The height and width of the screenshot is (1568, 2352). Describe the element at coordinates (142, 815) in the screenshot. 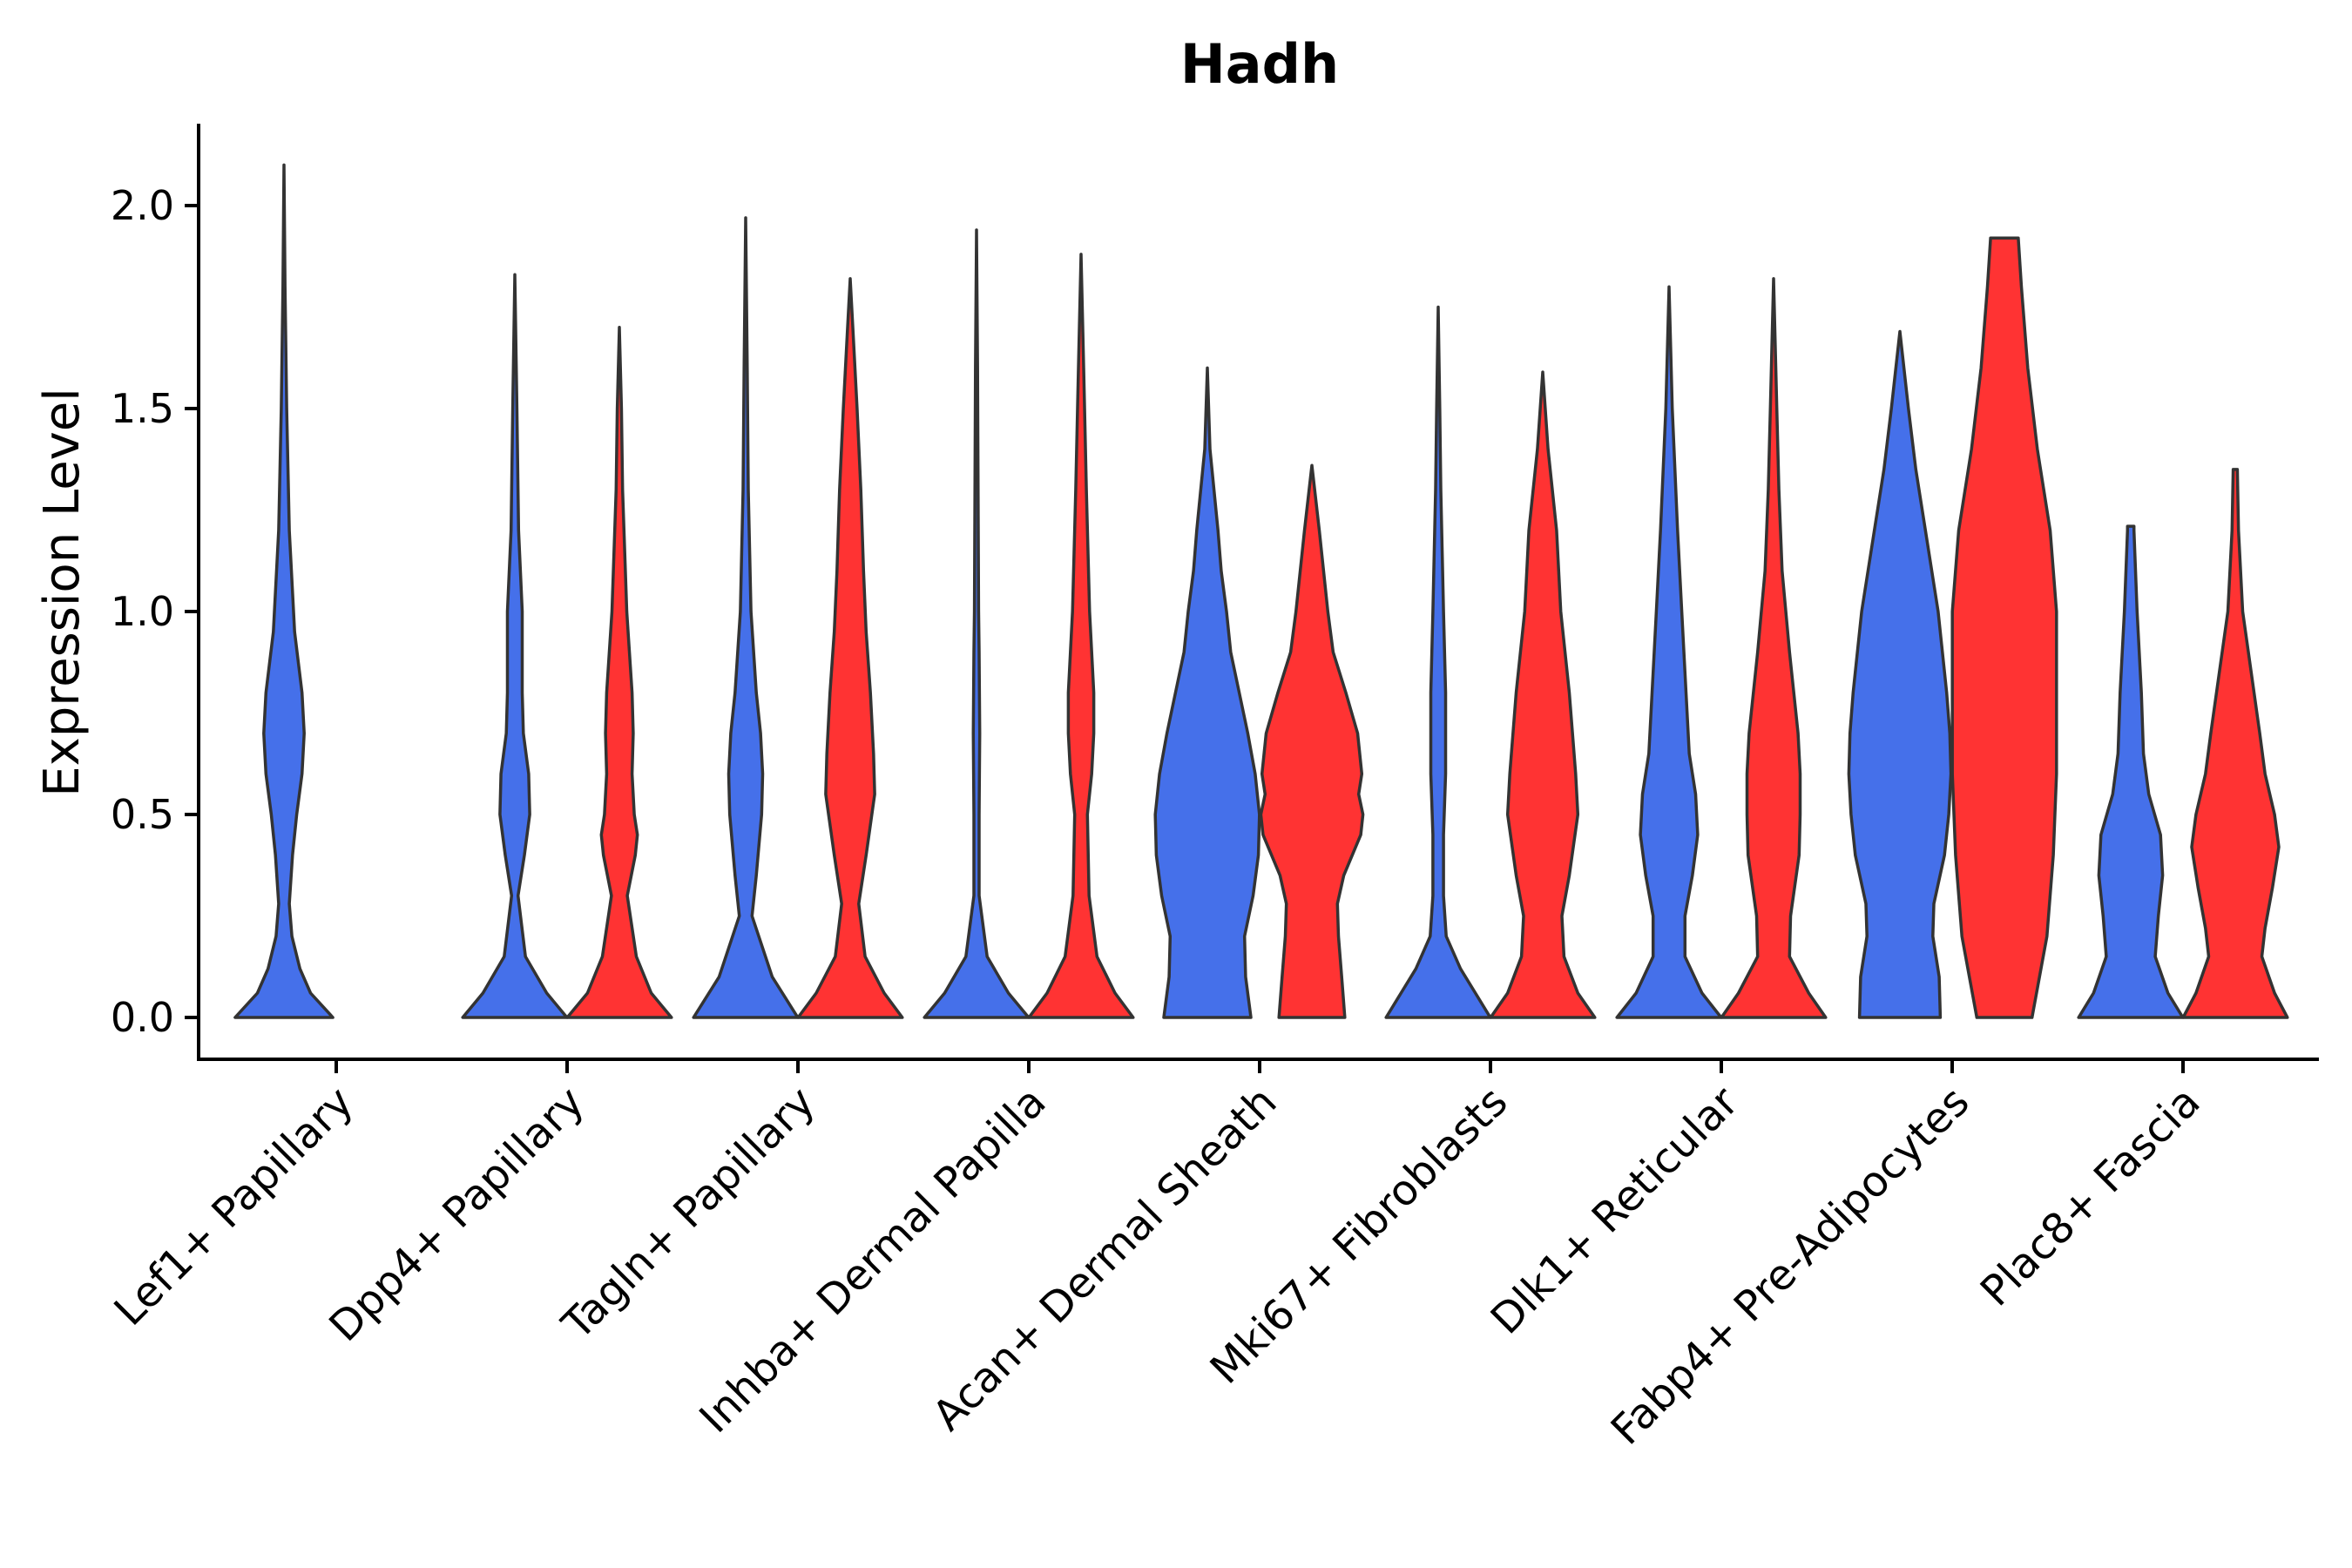

I see `y-tick-label: 0.5` at that location.